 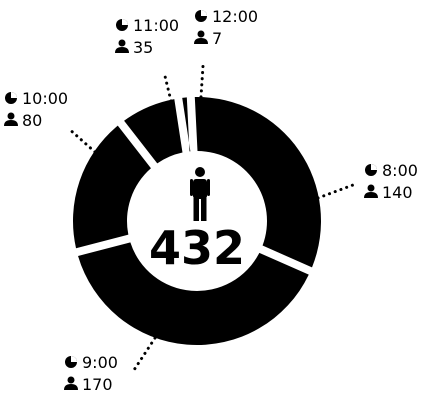 I want to click on segment-count: 170, so click(x=97, y=384).